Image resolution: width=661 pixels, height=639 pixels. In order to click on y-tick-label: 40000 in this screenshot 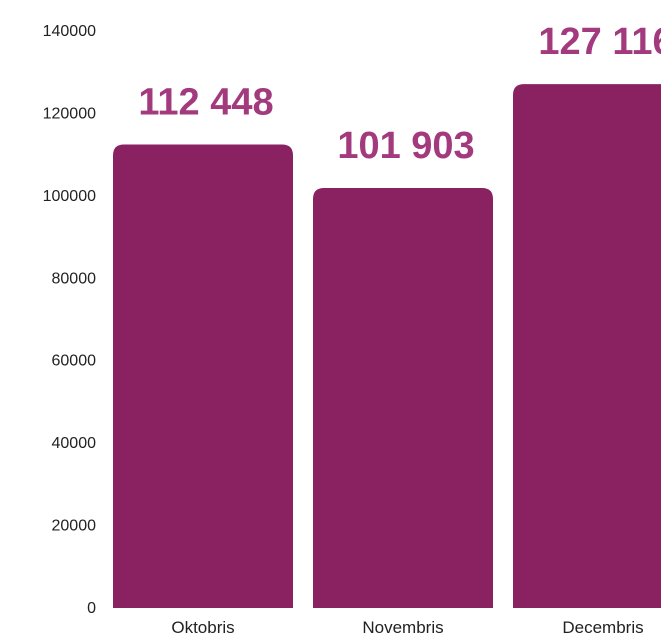, I will do `click(74, 443)`.